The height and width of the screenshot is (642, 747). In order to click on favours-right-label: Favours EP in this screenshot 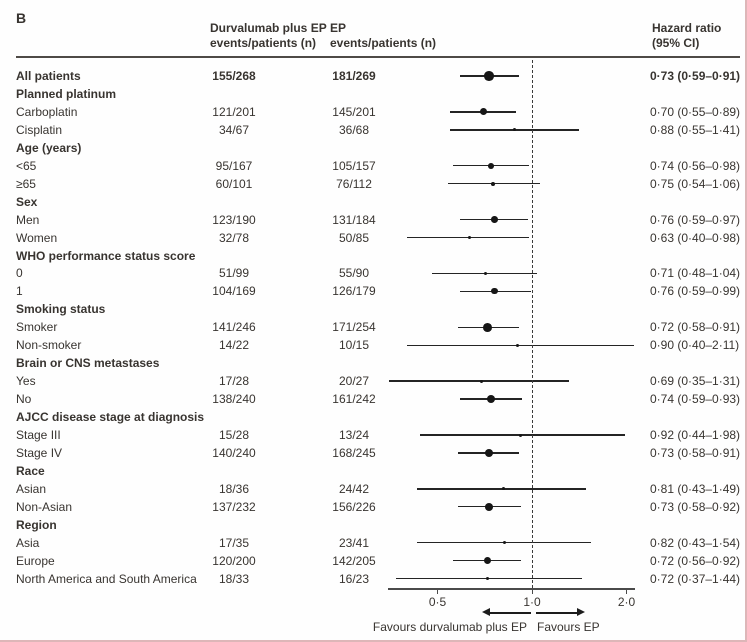, I will do `click(568, 627)`.